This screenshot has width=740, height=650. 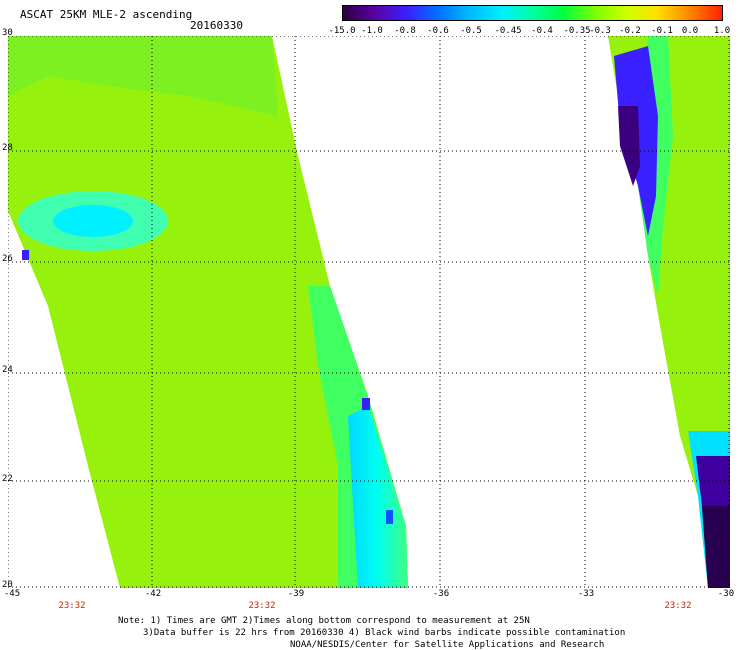 What do you see at coordinates (629, 146) in the screenshot?
I see `right-swath-dark-band` at bounding box center [629, 146].